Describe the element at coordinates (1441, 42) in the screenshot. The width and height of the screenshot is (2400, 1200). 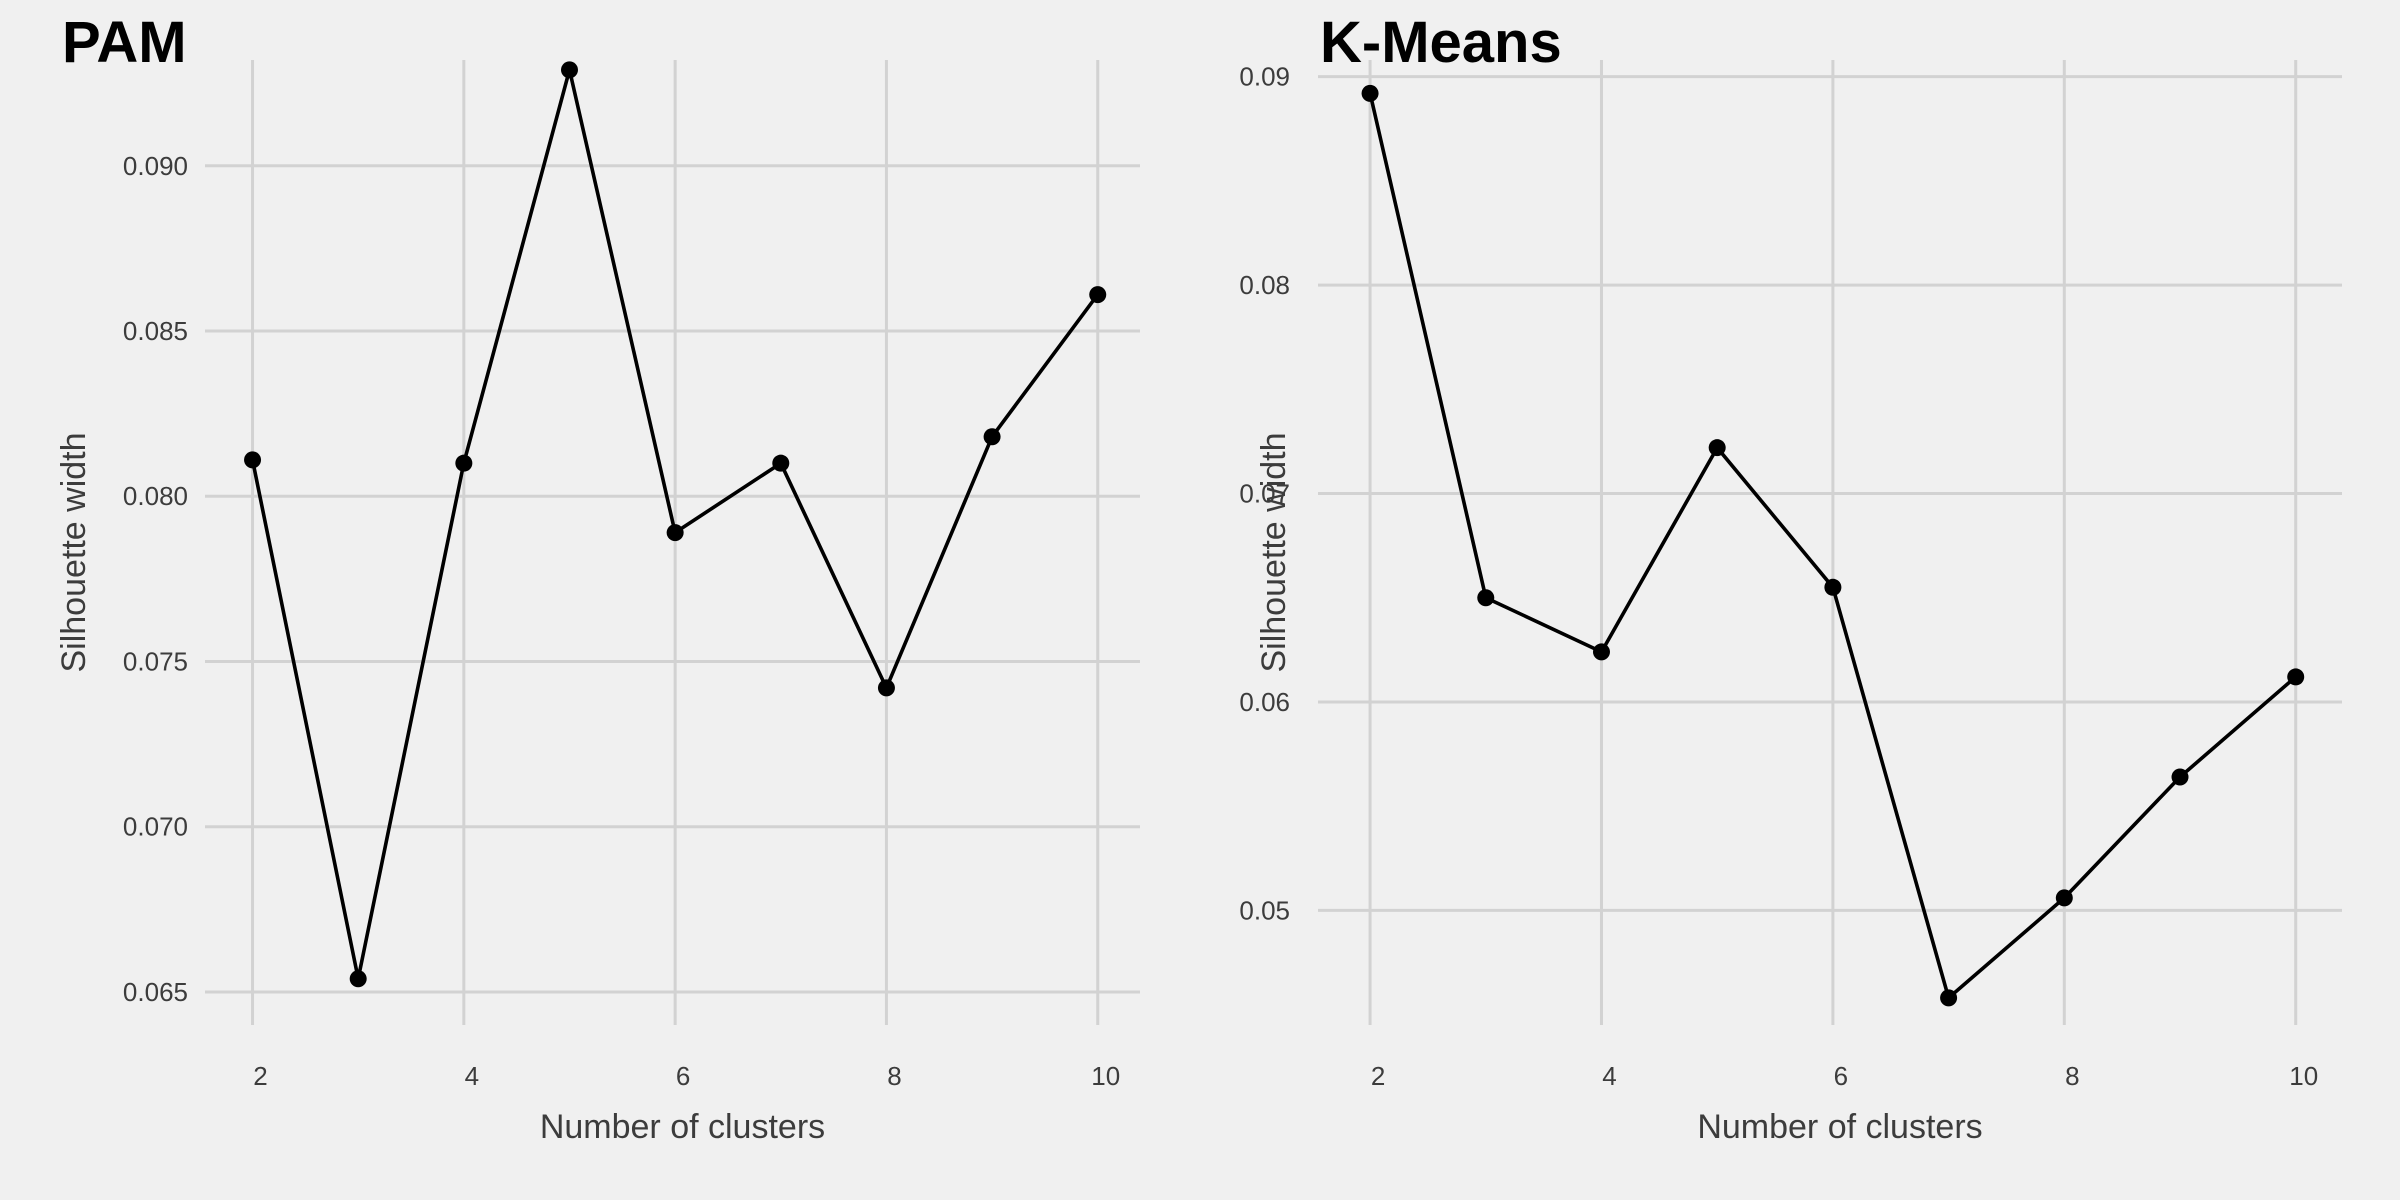
I see `panel-title: K-Means` at that location.